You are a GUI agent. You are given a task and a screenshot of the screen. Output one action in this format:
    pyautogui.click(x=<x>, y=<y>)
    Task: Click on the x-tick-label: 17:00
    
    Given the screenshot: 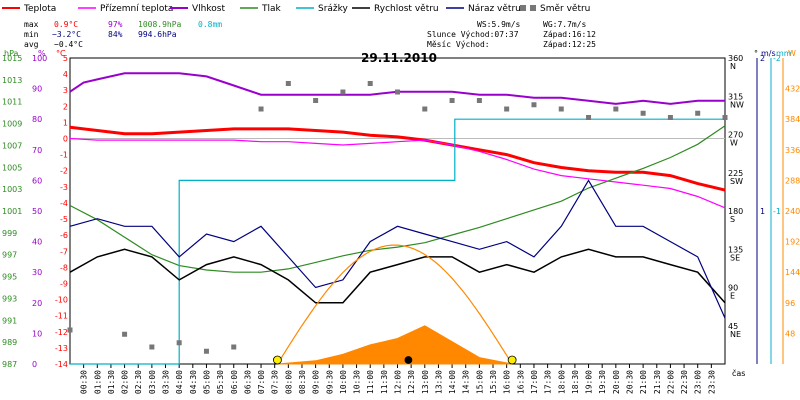 What is the action you would take?
    pyautogui.click(x=534, y=382)
    